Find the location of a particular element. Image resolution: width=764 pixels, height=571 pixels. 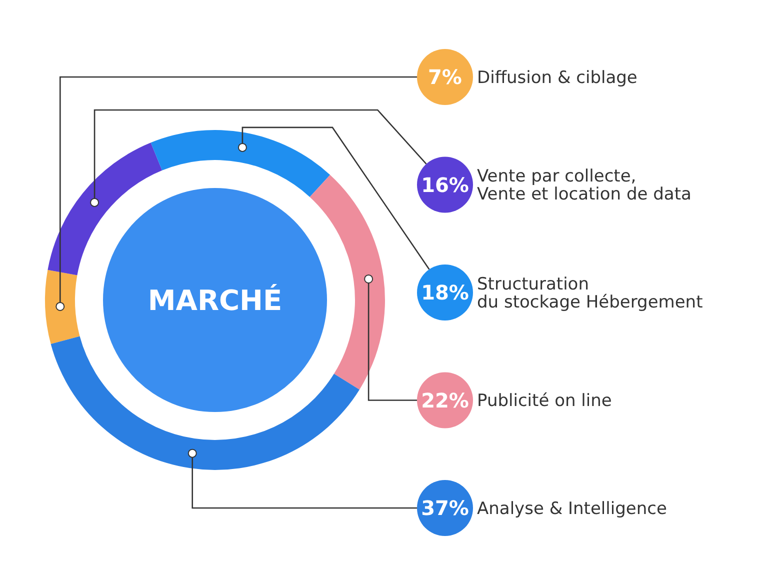

data-label: 22% is located at coordinates (445, 400).